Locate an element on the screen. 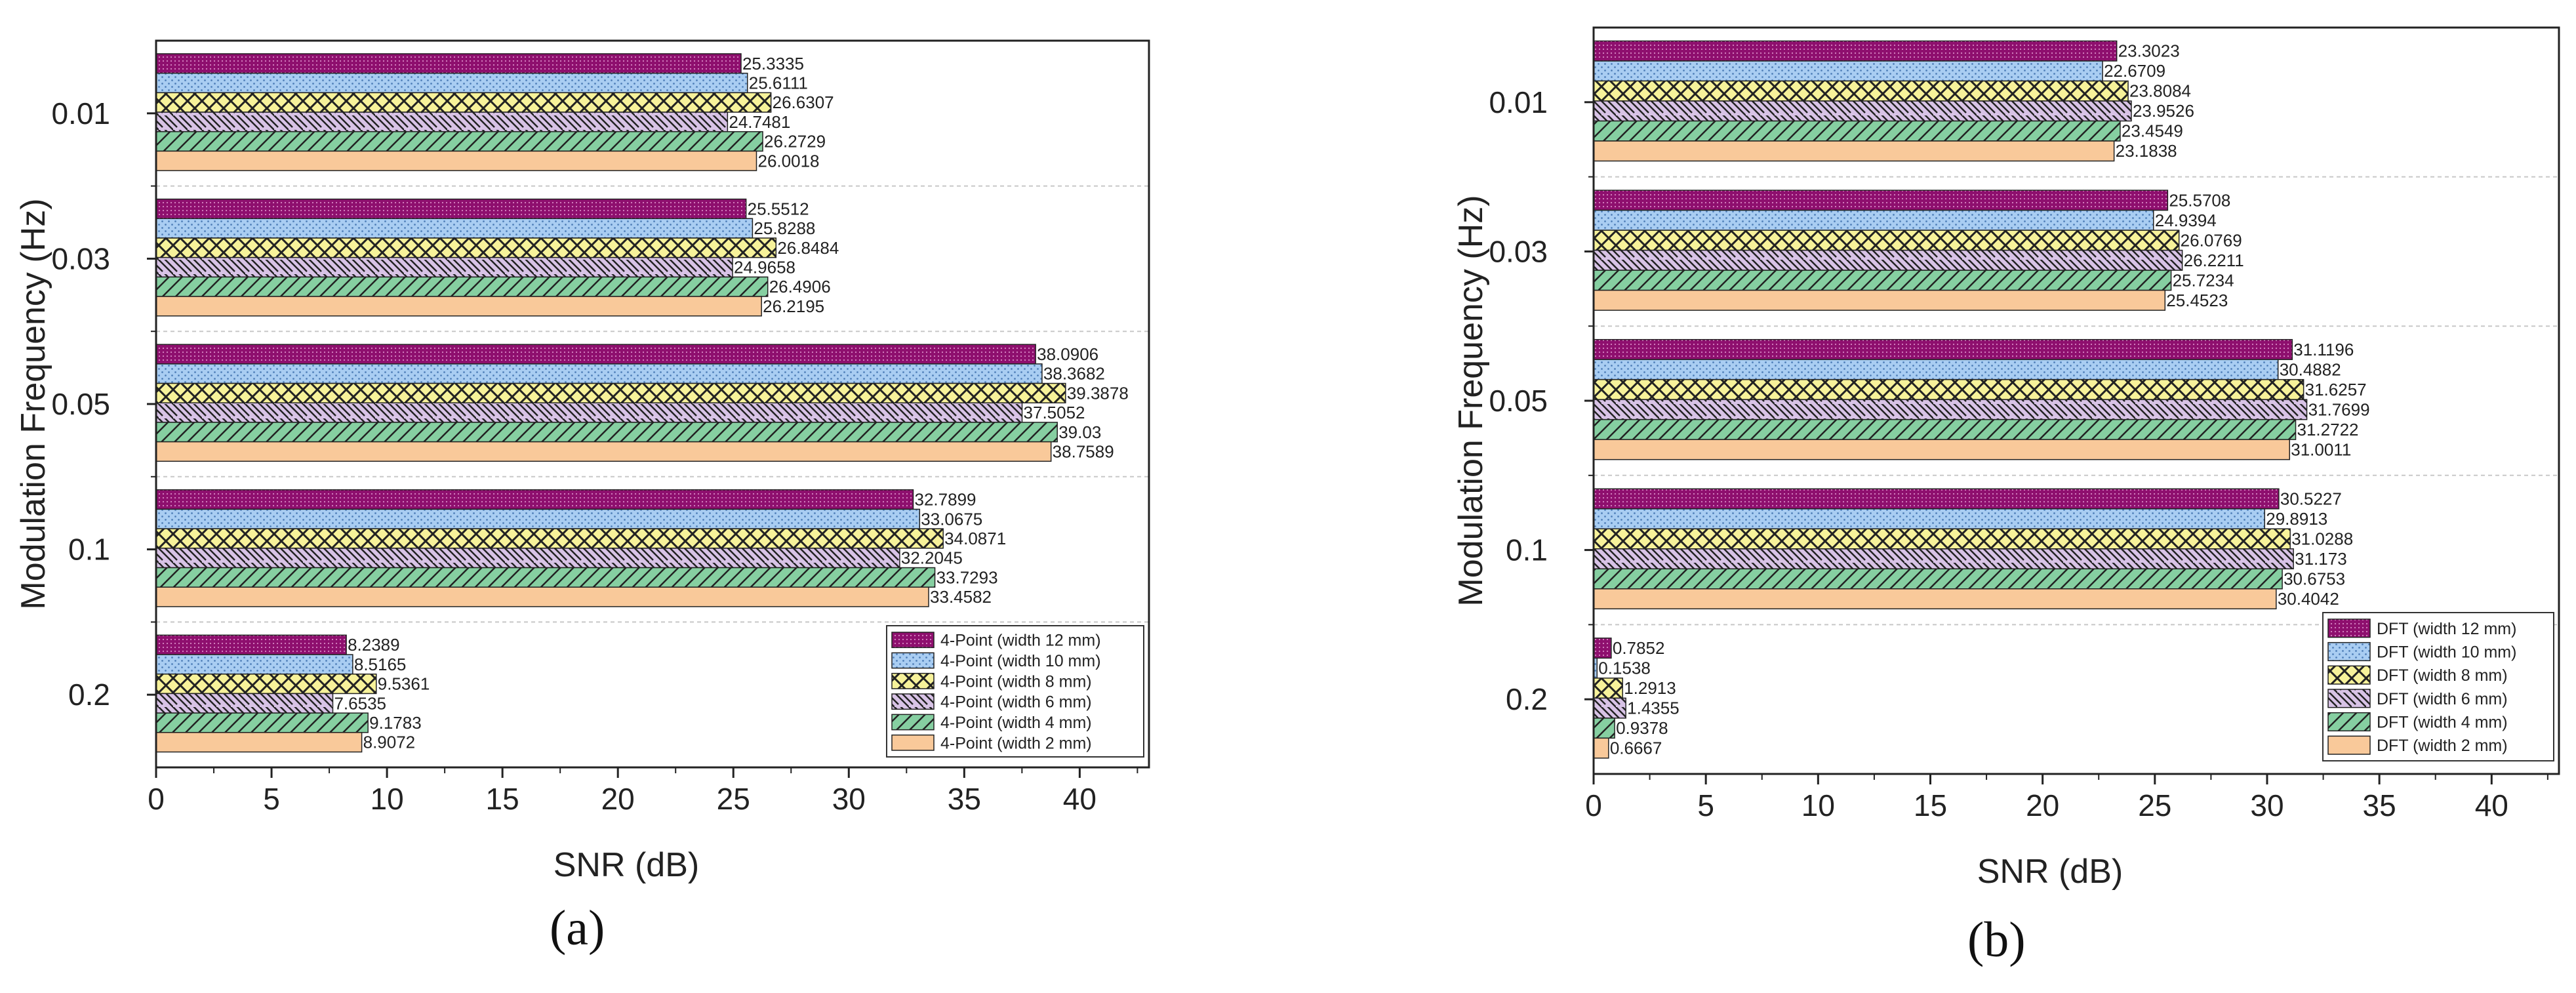  bar-value-label: 39.03 is located at coordinates (1079, 432).